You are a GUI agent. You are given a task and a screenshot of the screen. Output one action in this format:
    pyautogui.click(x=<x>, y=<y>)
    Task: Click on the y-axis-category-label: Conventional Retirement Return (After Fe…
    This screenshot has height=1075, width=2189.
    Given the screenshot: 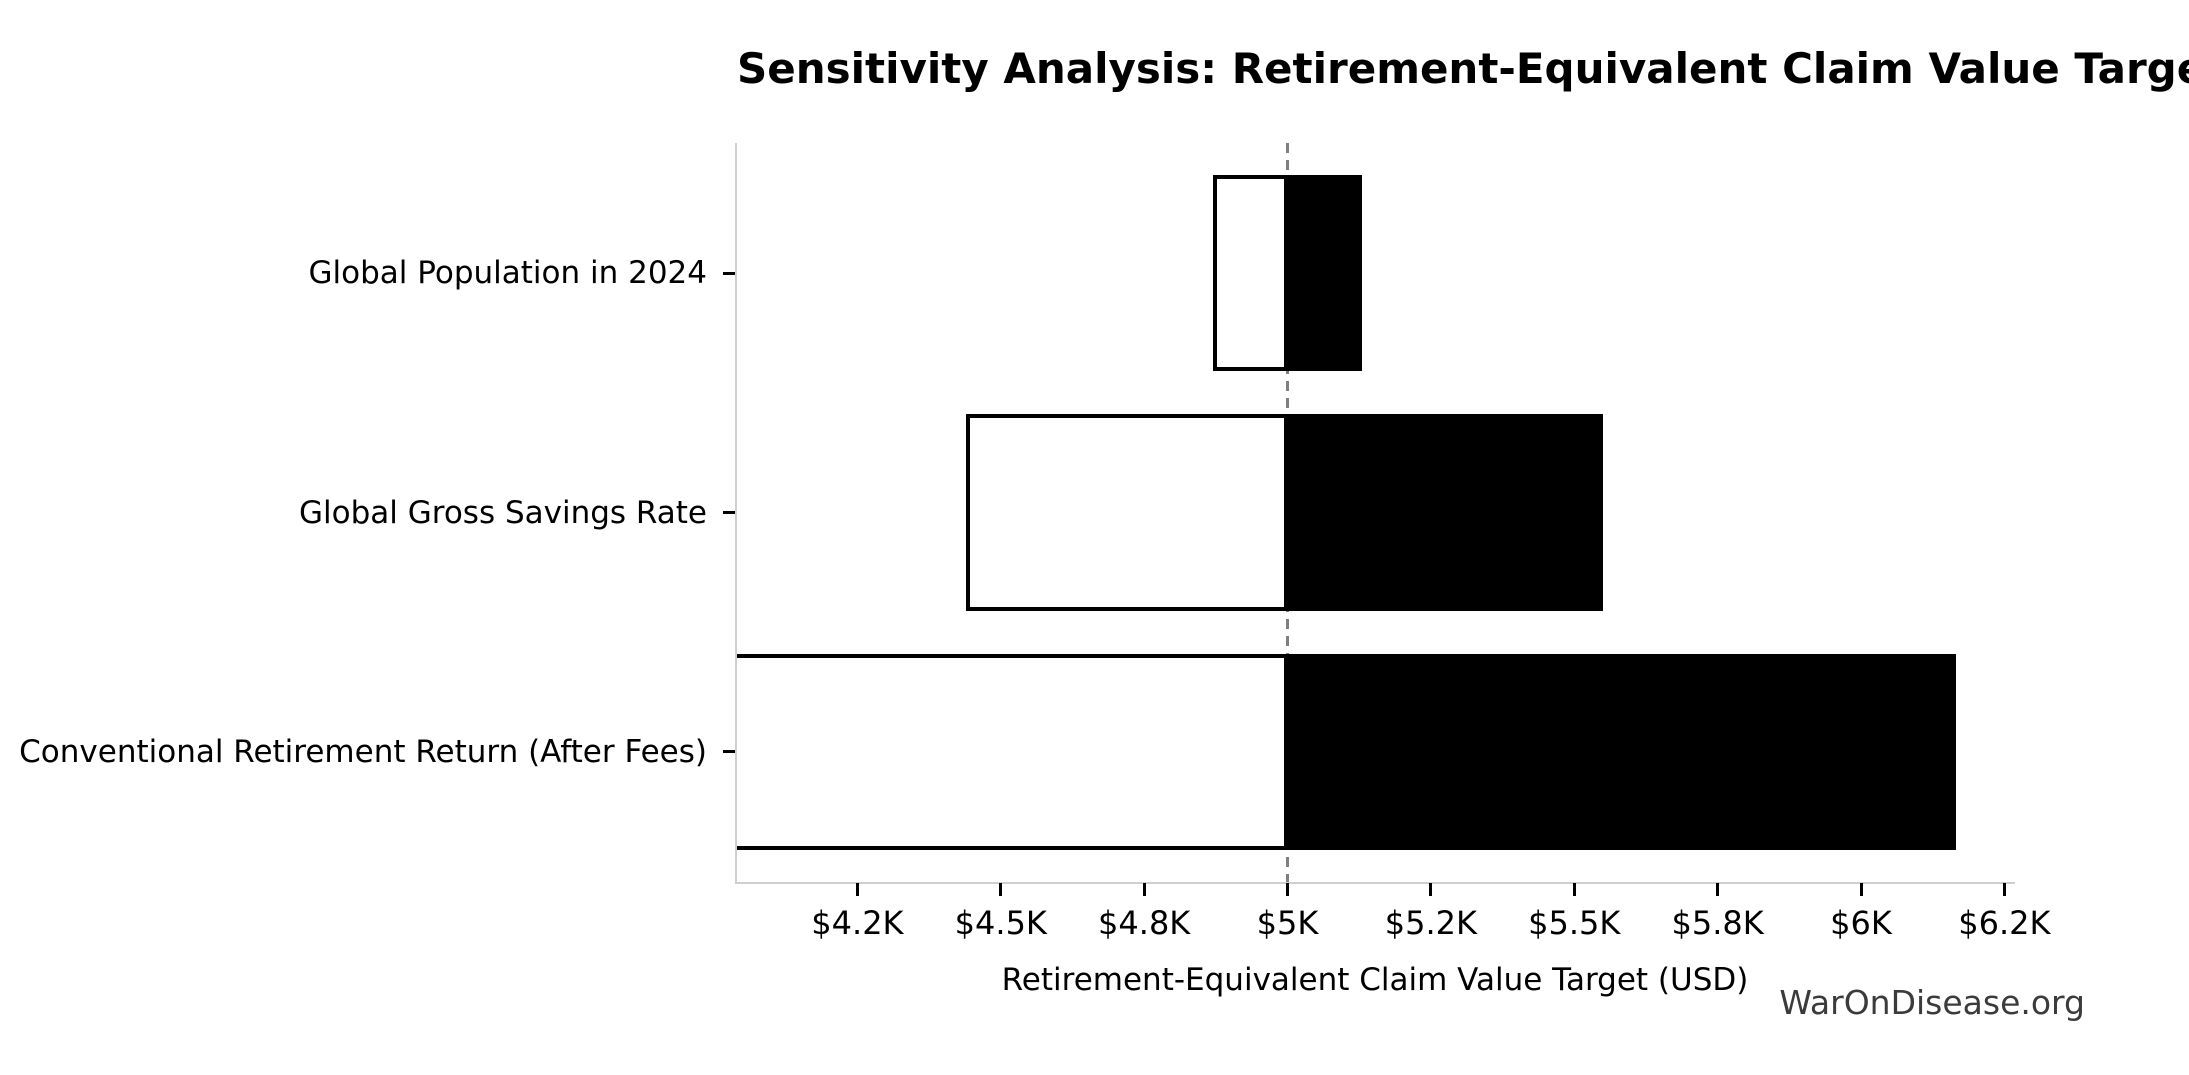 What is the action you would take?
    pyautogui.click(x=363, y=751)
    